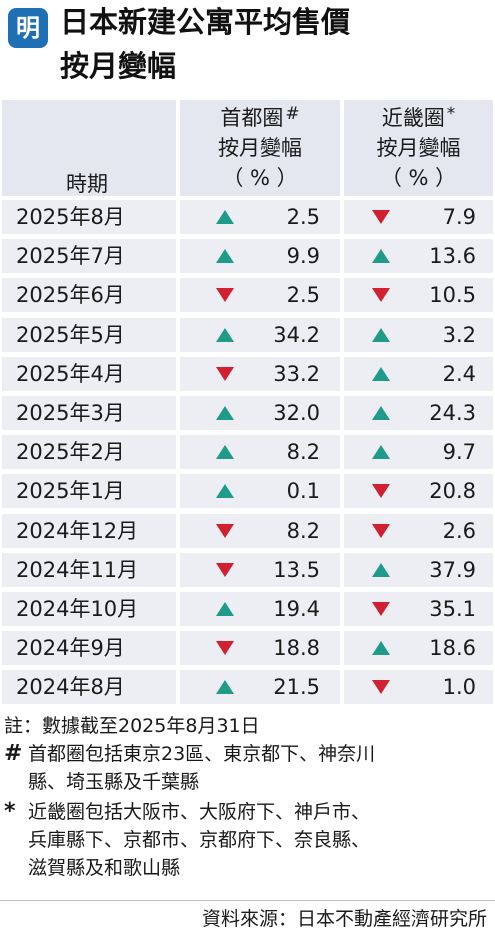  I want to click on period-cell: 2024年11月, so click(89, 569).